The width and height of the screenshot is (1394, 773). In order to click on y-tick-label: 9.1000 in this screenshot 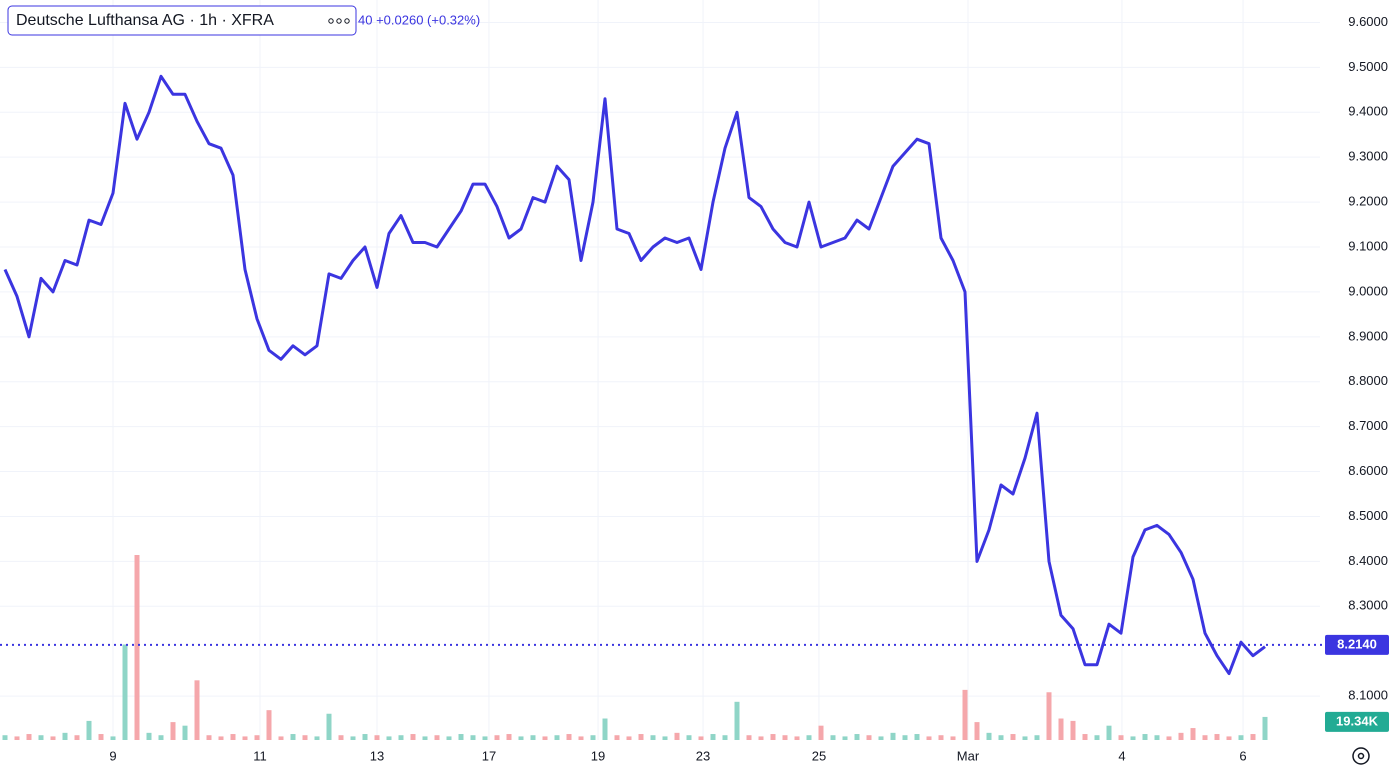, I will do `click(1368, 245)`.